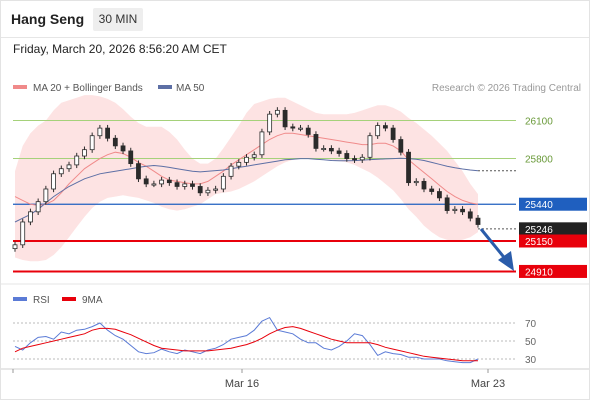 The height and width of the screenshot is (400, 590). What do you see at coordinates (539, 160) in the screenshot?
I see `price-label: 25800` at bounding box center [539, 160].